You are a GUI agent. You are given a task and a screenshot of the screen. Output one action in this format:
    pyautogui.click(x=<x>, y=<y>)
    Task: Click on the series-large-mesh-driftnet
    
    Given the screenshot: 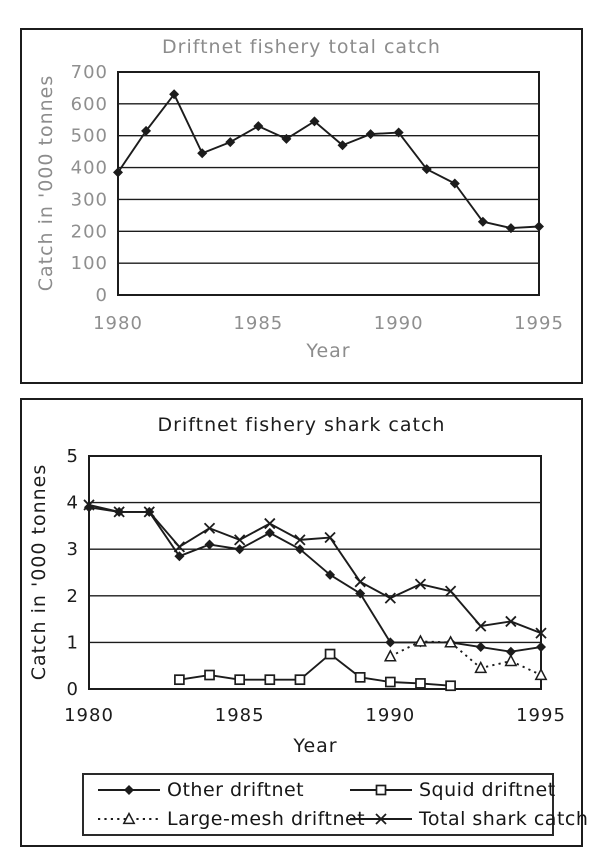 What is the action you would take?
    pyautogui.click(x=465, y=657)
    